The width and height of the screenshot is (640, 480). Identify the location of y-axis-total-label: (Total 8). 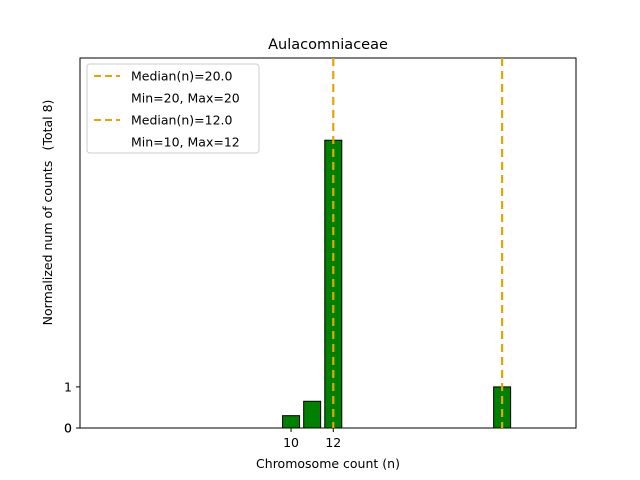
(47, 125).